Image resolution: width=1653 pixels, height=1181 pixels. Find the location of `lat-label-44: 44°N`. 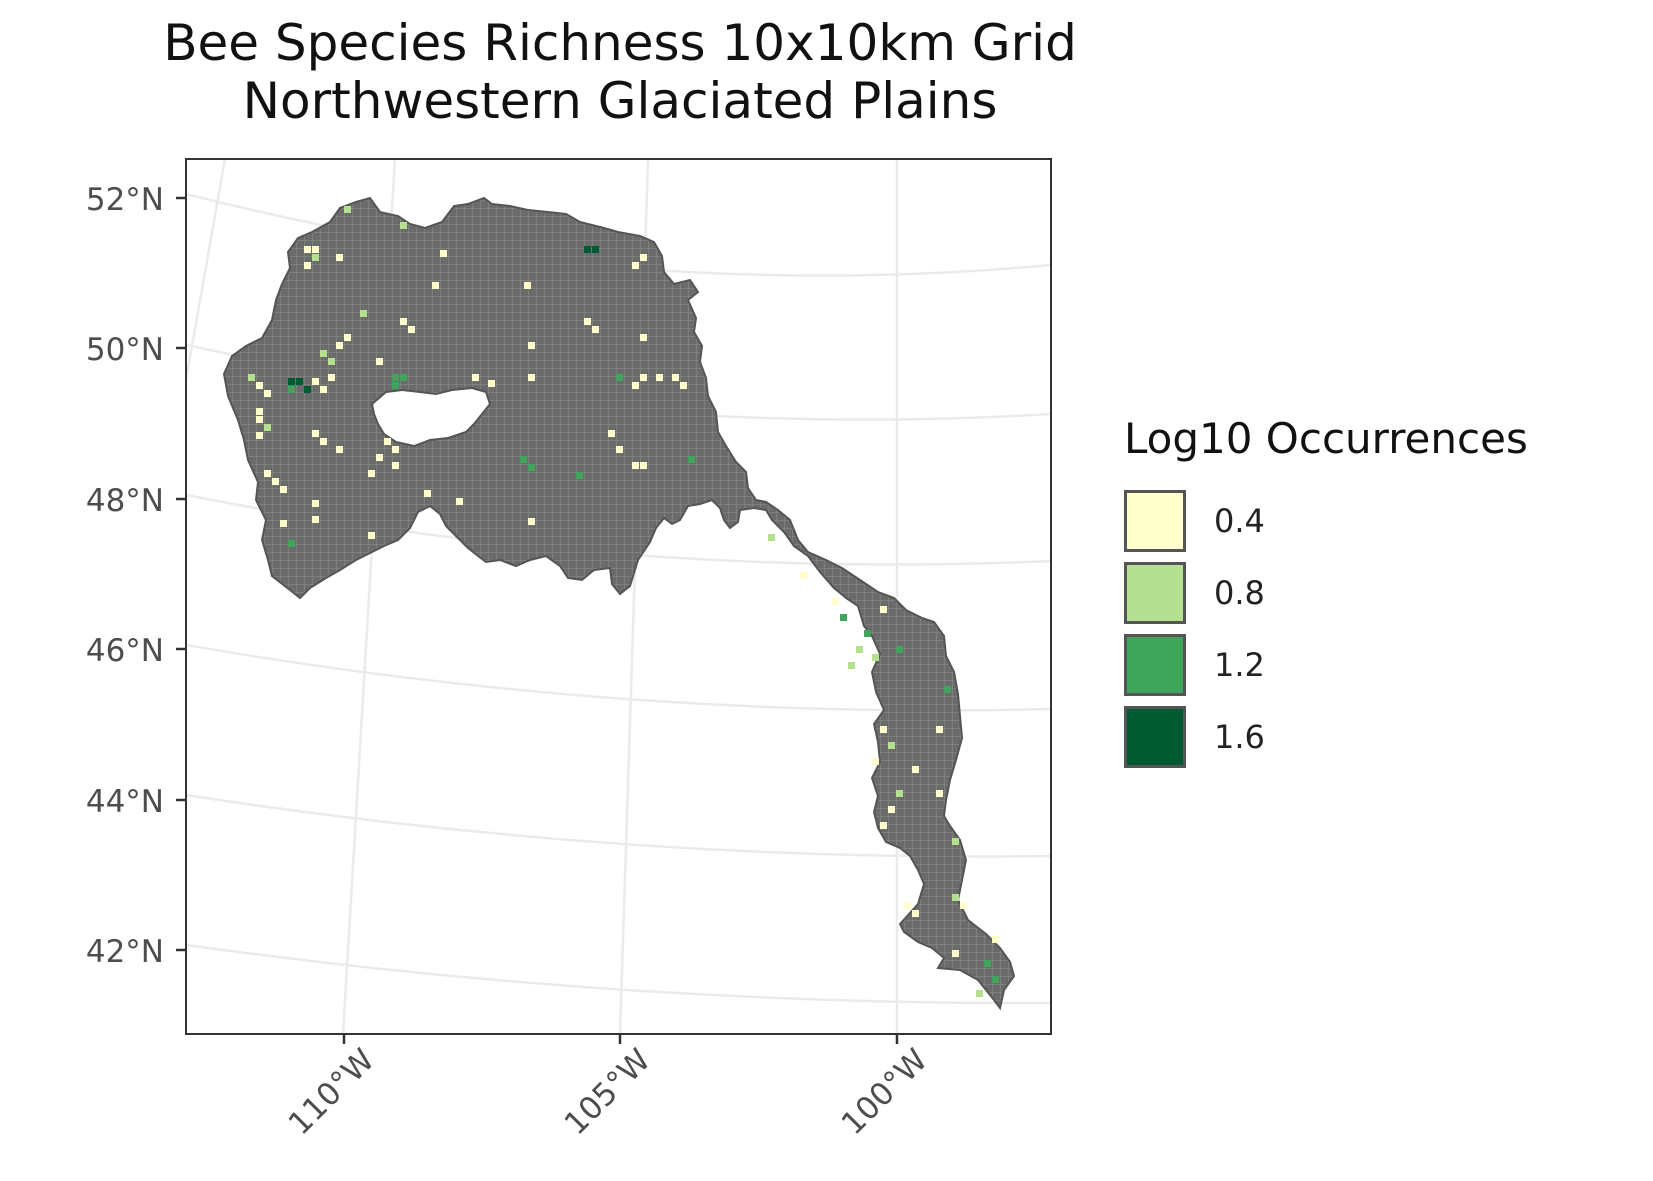

lat-label-44: 44°N is located at coordinates (125, 802).